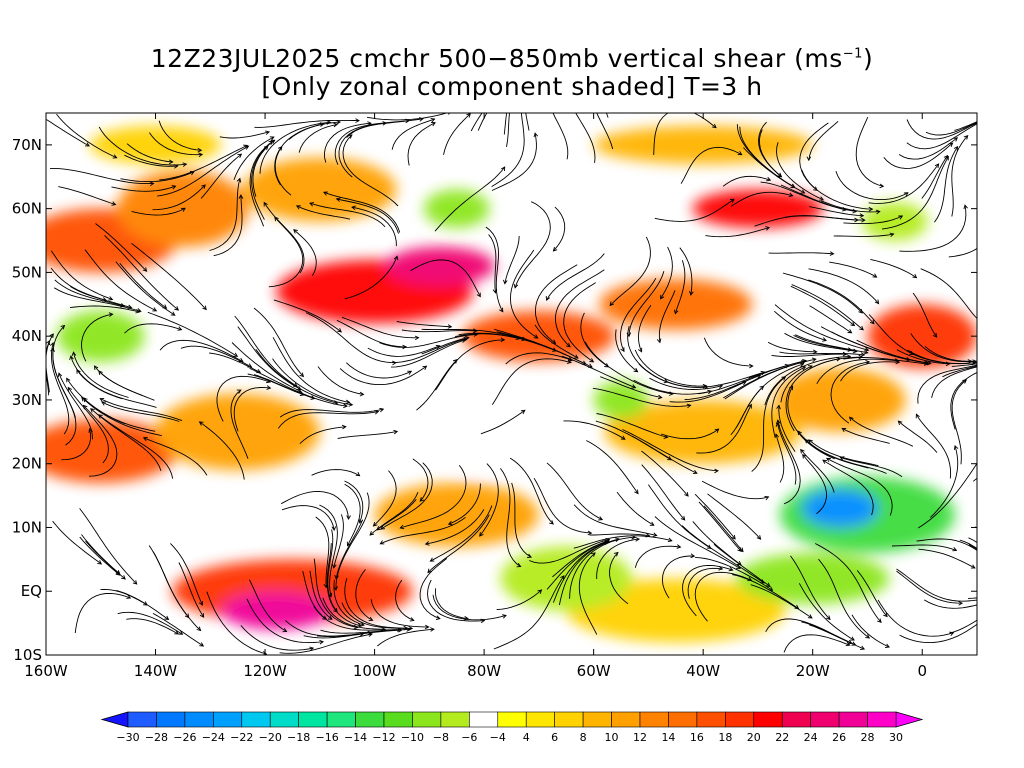 This screenshot has width=1024, height=768. I want to click on title-unit-exponent: −1, so click(852, 54).